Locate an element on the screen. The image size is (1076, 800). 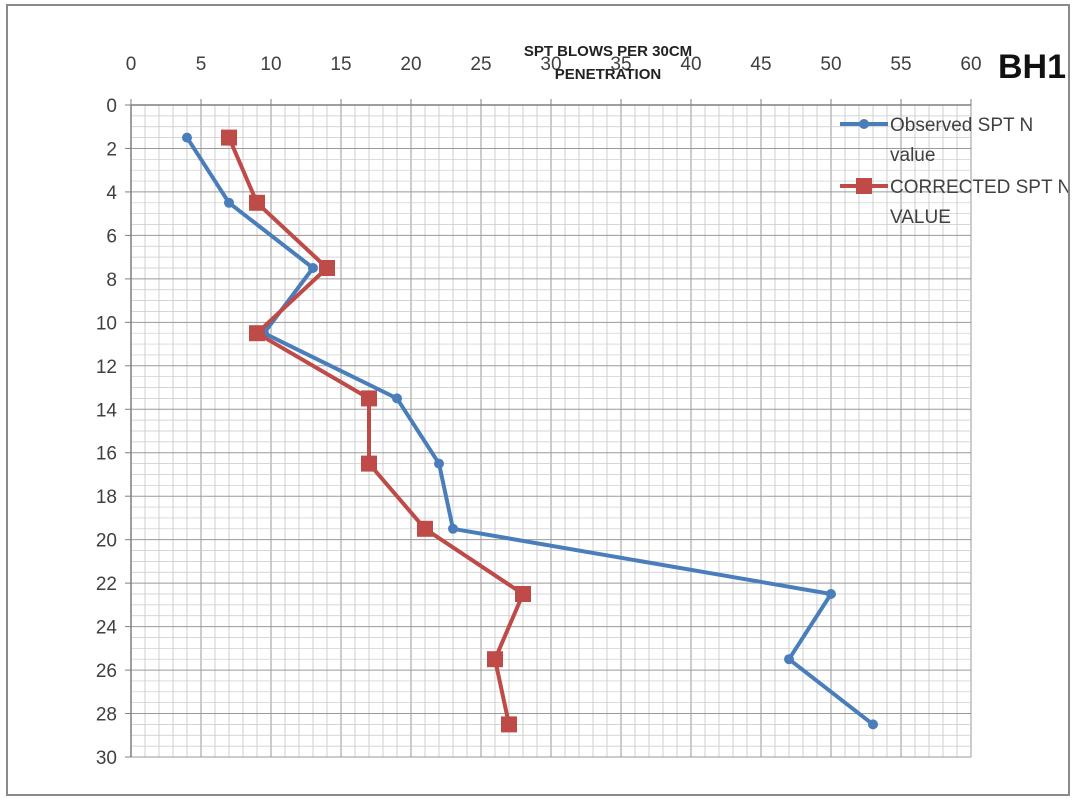
y-tick-label: 28 is located at coordinates (106, 715).